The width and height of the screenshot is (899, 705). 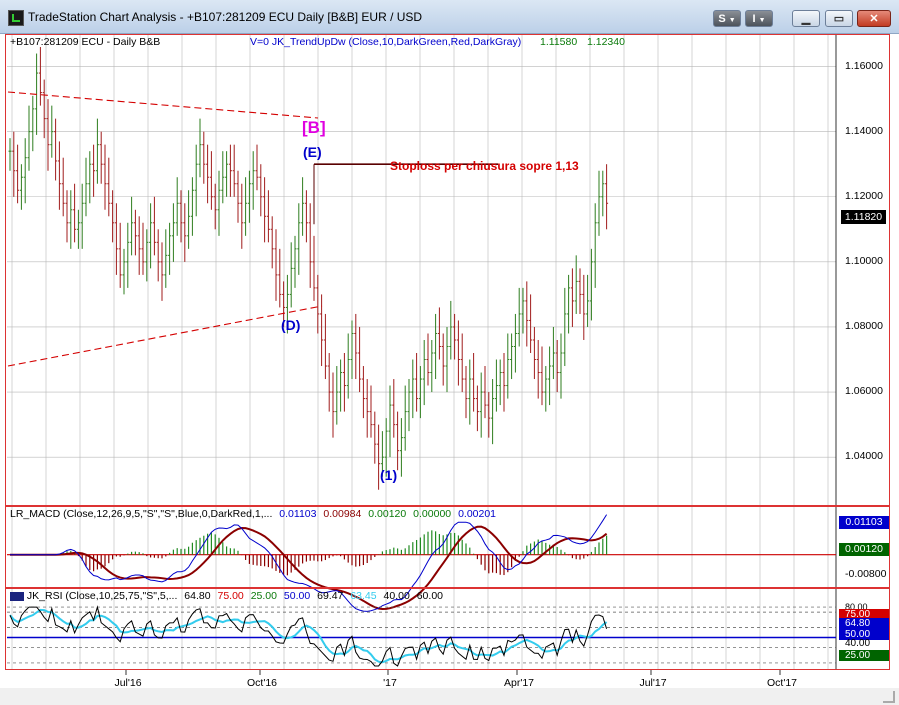 What do you see at coordinates (839, 18) in the screenshot?
I see `maximize-button: ▭` at bounding box center [839, 18].